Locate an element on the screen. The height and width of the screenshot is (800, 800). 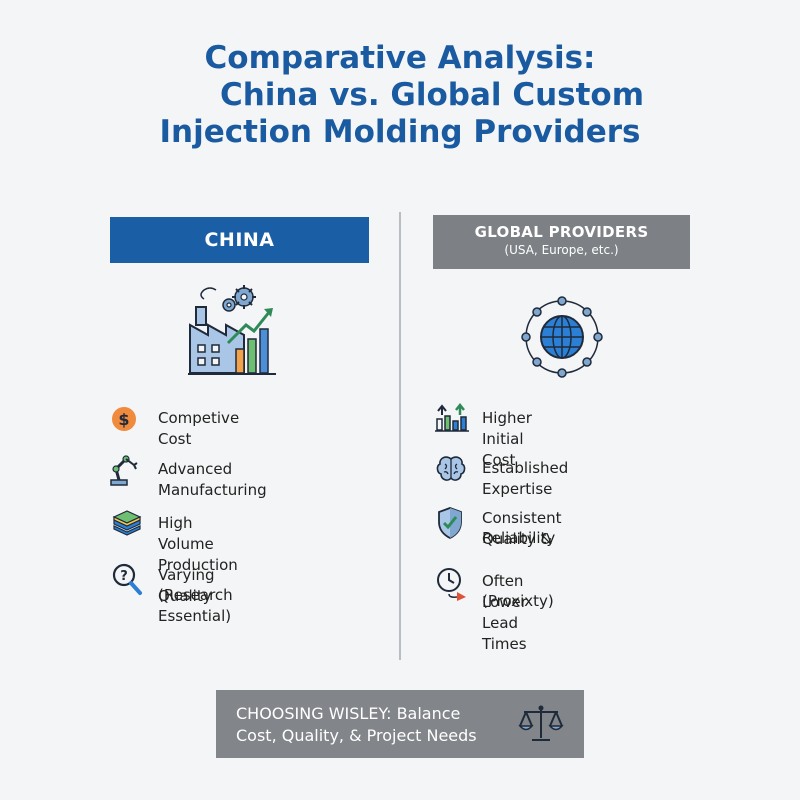
footer-line-1: CHOOSING WISLEY: Balance is located at coordinates (348, 713).